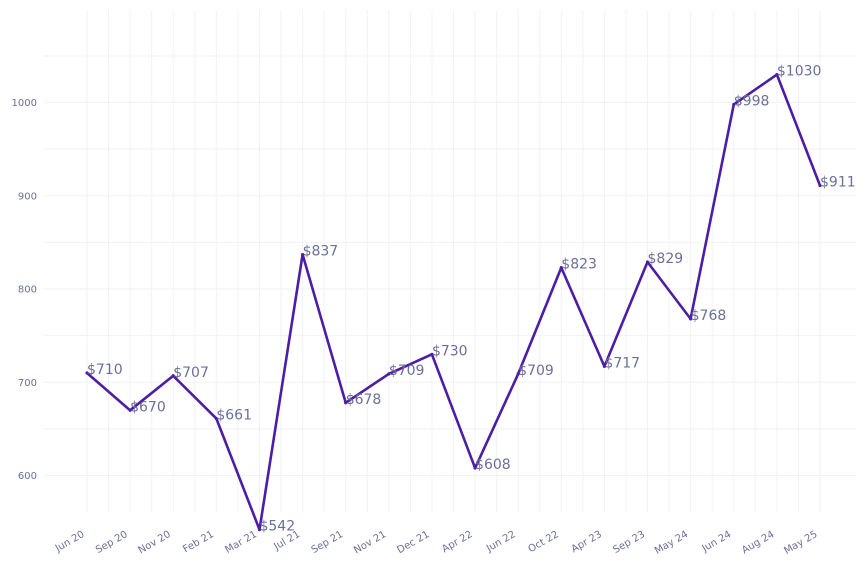  I want to click on y-axis: 600 700 800 900 1000, so click(24, 290).